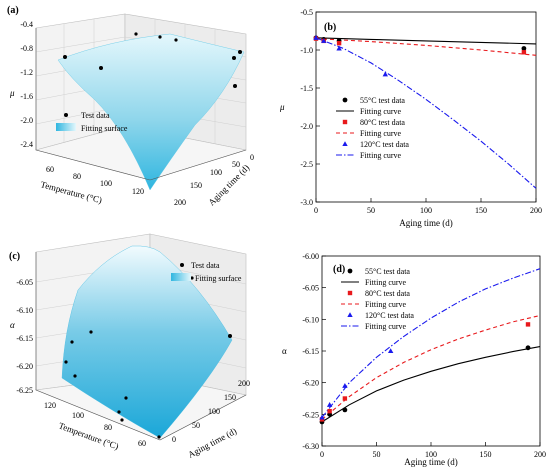 The width and height of the screenshot is (550, 469). What do you see at coordinates (431, 343) in the screenshot?
I see `d-fitting-curve` at bounding box center [431, 343].